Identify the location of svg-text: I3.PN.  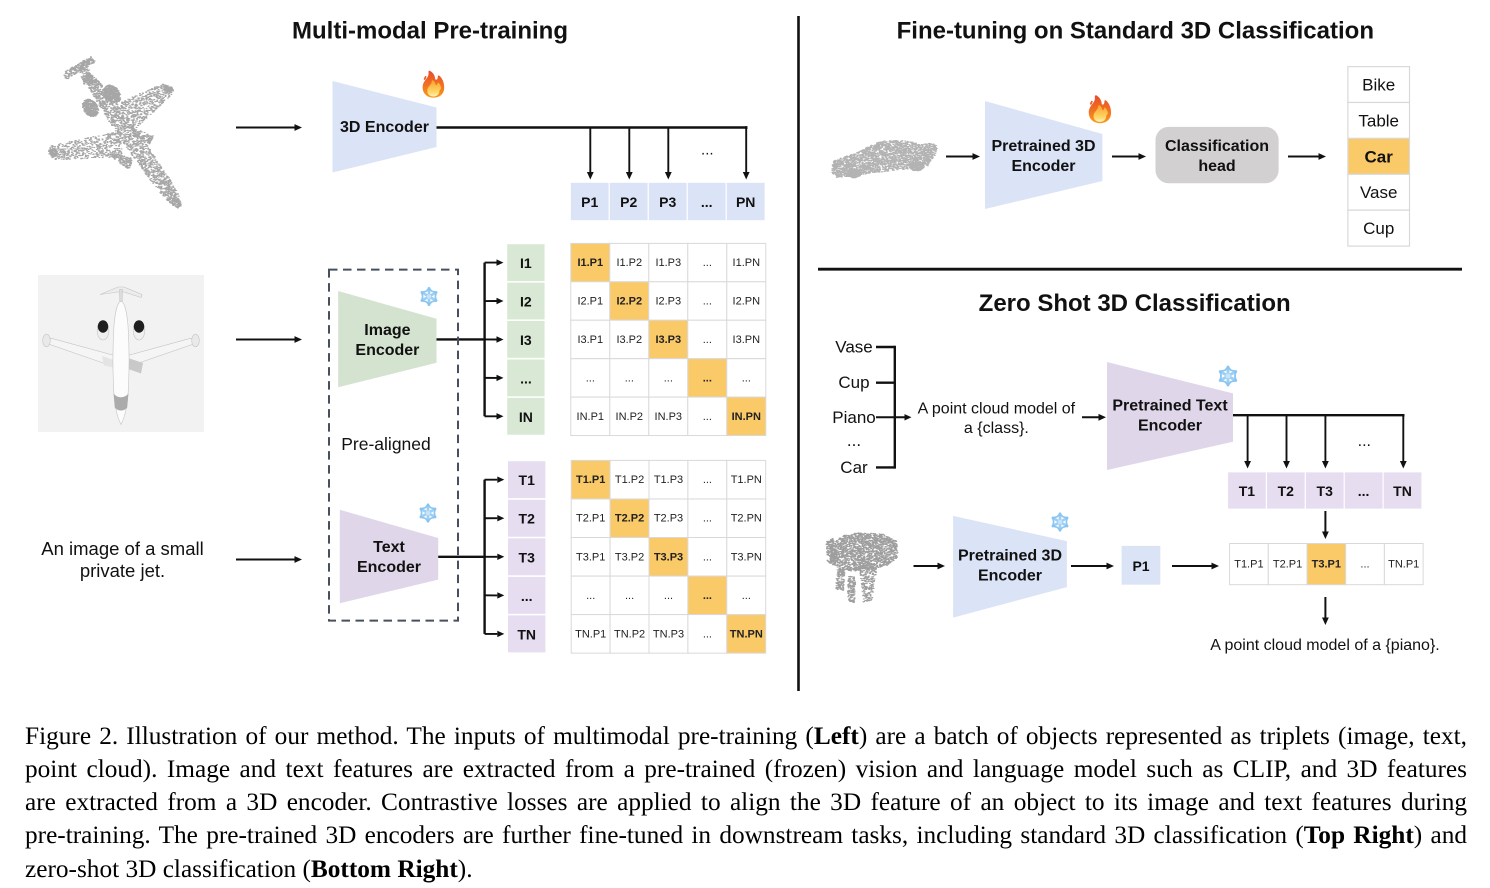
(747, 340).